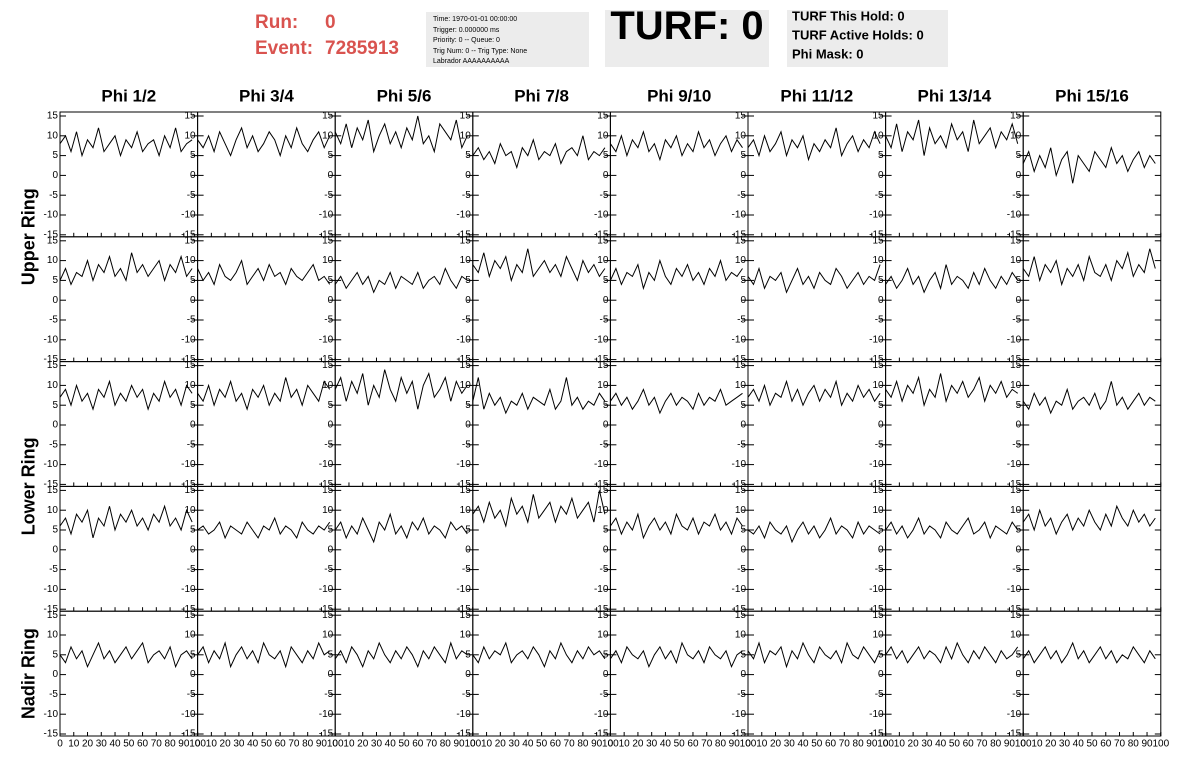 The image size is (1196, 772). What do you see at coordinates (507, 39) in the screenshot?
I see `info-box` at bounding box center [507, 39].